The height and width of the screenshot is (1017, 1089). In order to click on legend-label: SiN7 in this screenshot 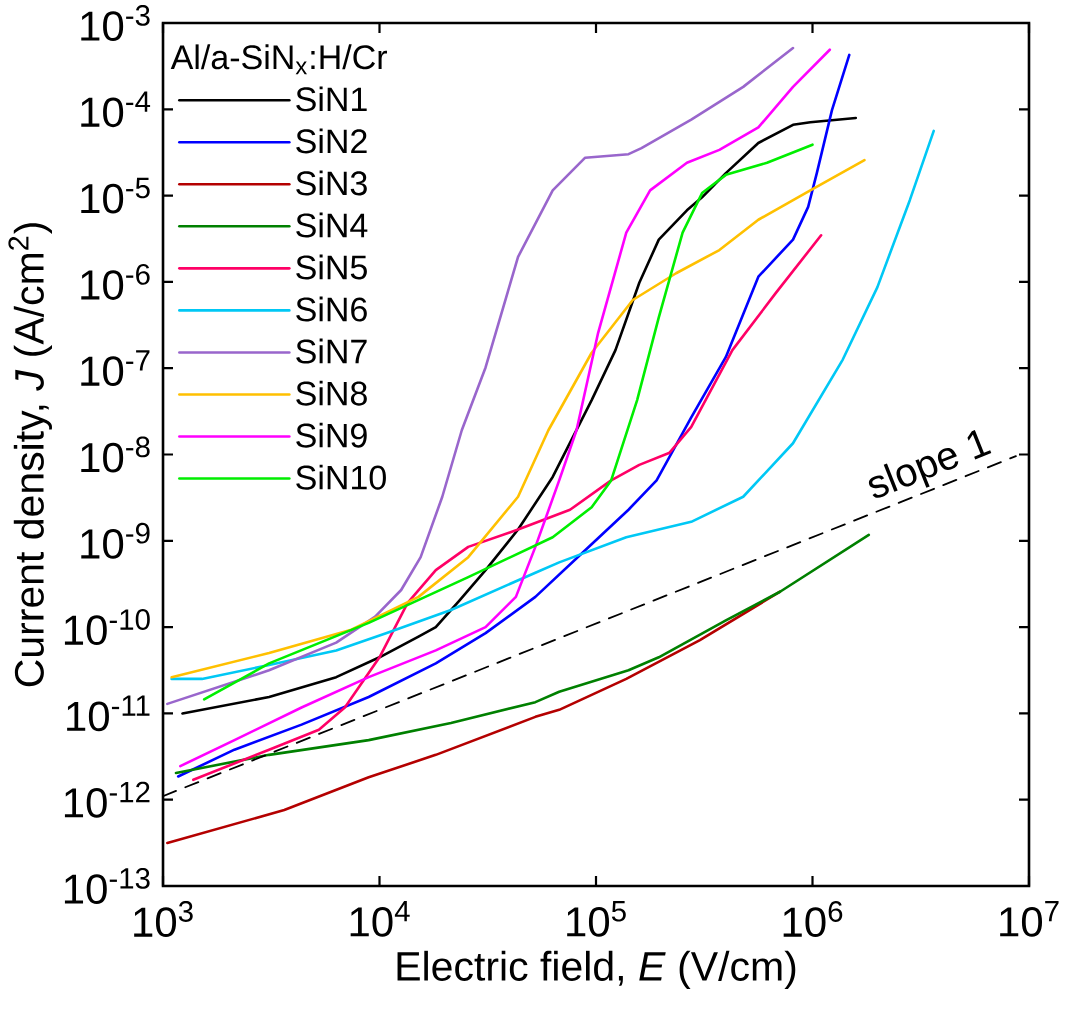, I will do `click(331, 351)`.